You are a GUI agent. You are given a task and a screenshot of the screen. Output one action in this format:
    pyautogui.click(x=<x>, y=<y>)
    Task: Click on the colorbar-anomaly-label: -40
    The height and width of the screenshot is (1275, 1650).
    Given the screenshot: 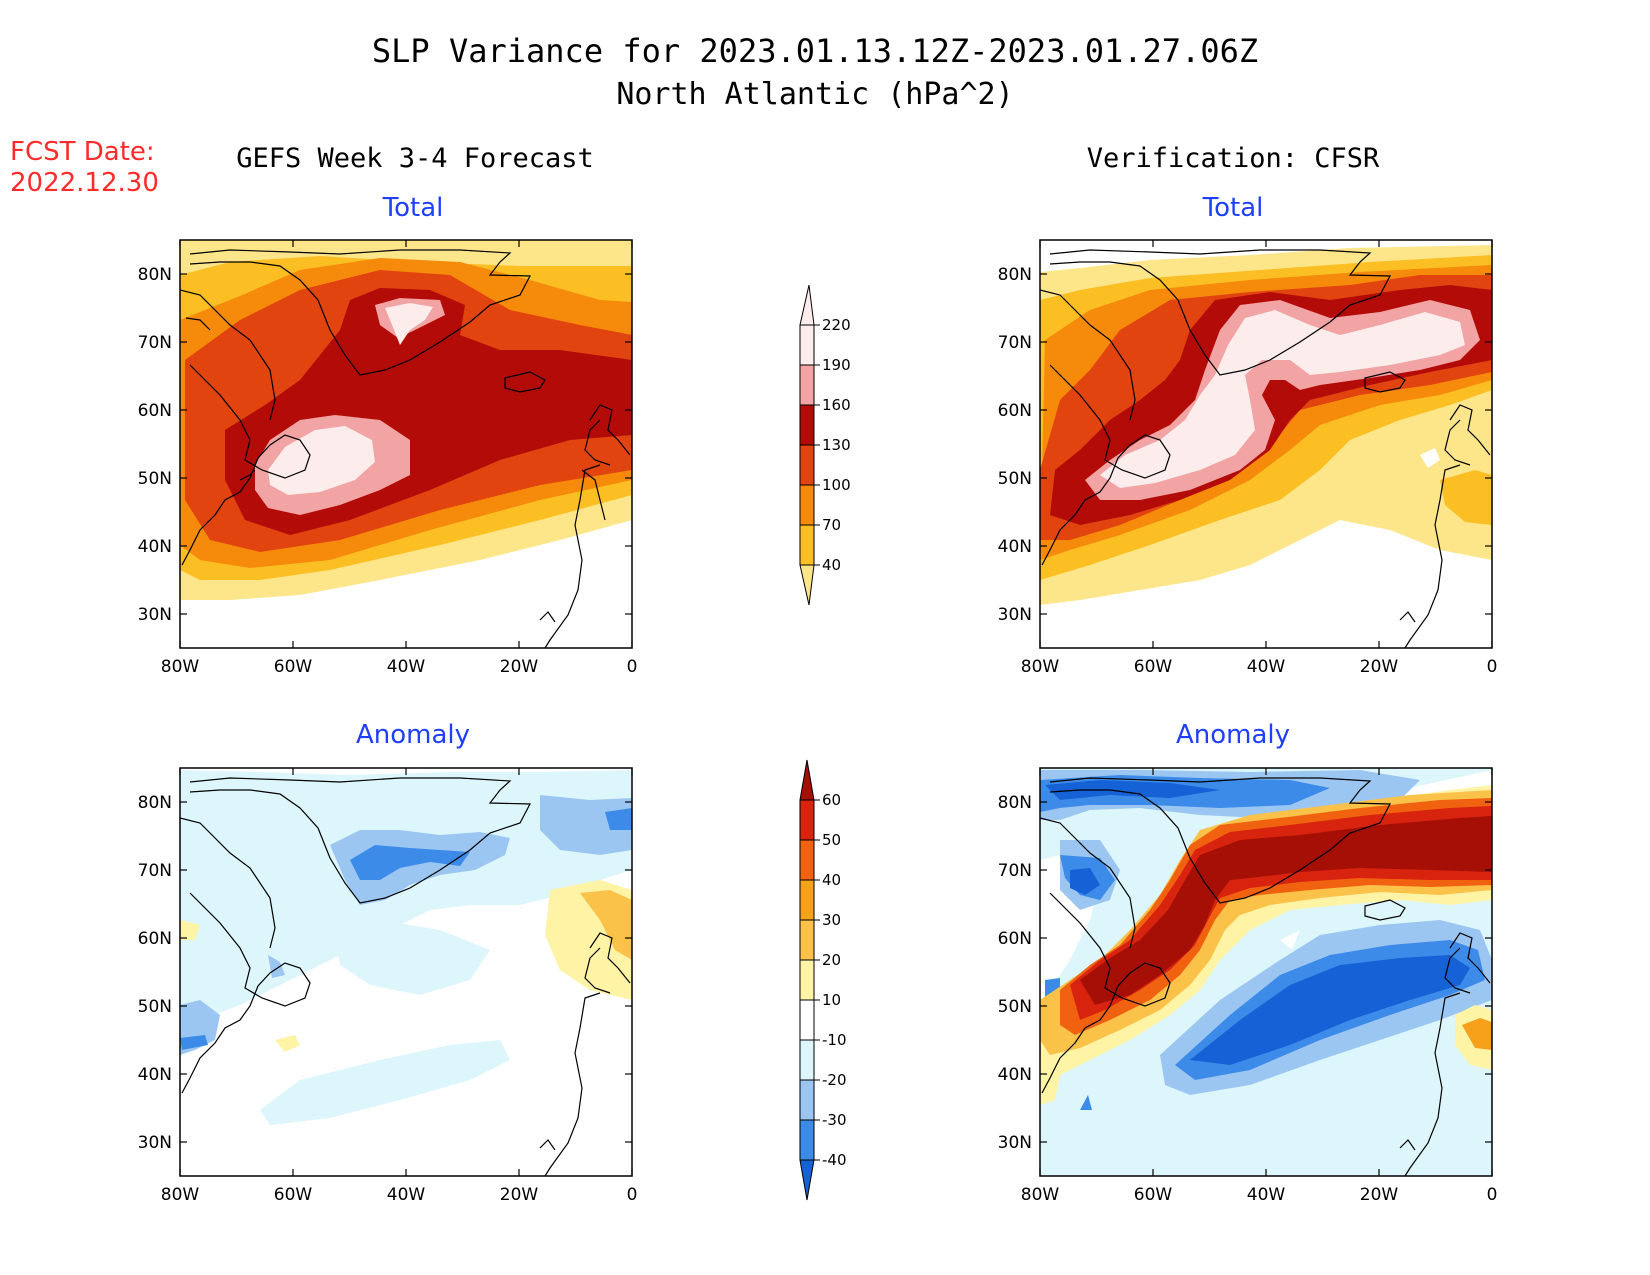 What is the action you would take?
    pyautogui.click(x=834, y=1160)
    